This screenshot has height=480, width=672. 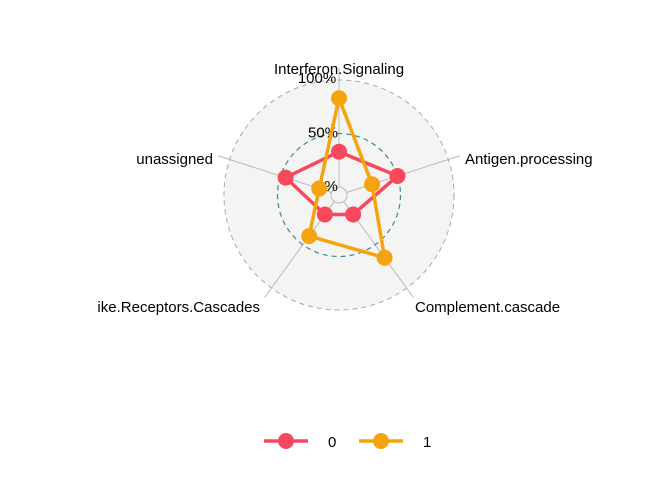 I want to click on axis-label: ike.Receptors.Cascades, so click(x=178, y=307).